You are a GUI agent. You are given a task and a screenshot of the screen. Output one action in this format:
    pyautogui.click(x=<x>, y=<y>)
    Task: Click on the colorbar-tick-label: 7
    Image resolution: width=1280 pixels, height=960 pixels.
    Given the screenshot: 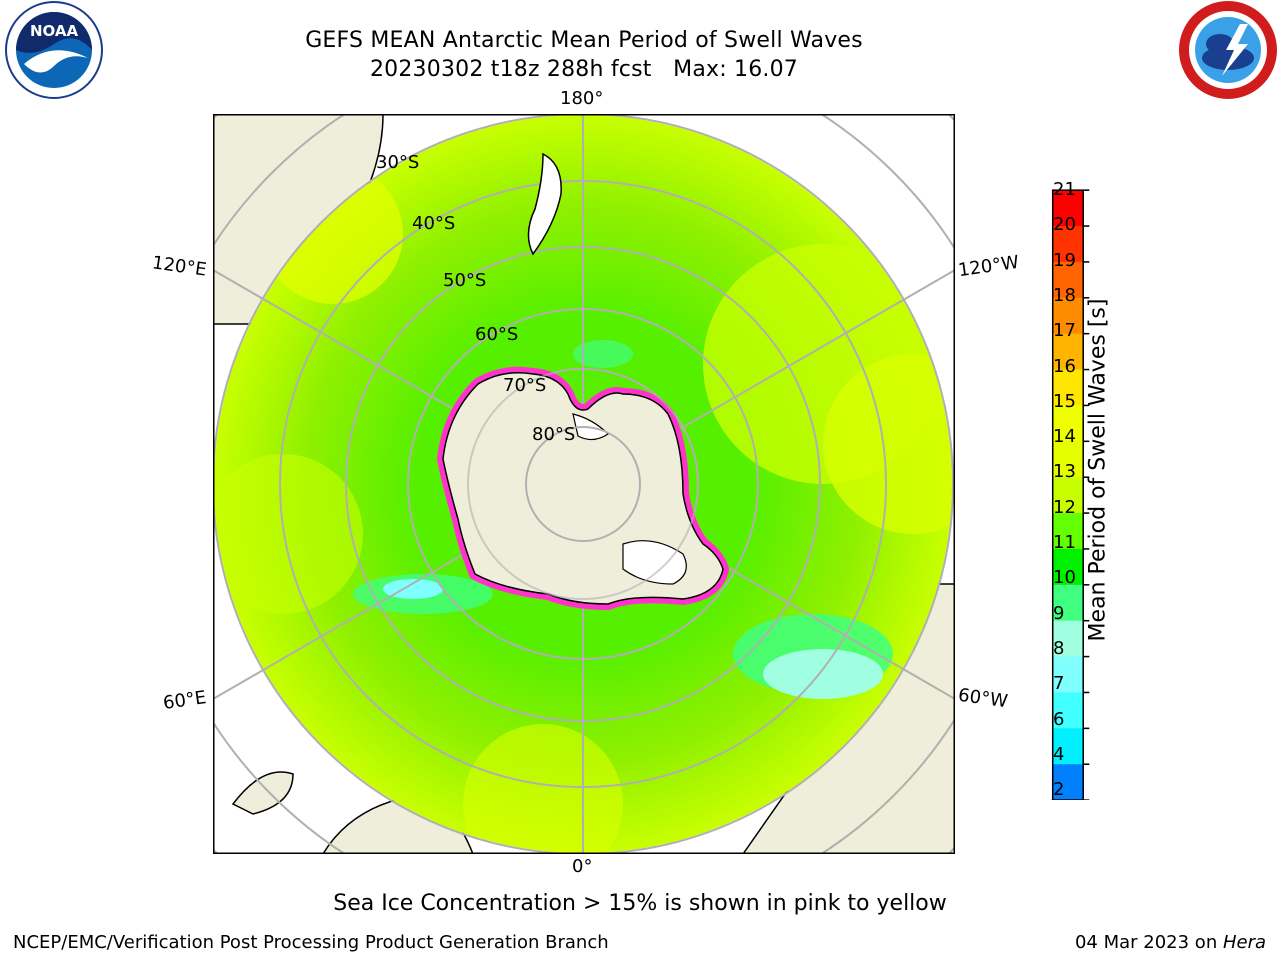 What is the action you would take?
    pyautogui.click(x=1059, y=684)
    